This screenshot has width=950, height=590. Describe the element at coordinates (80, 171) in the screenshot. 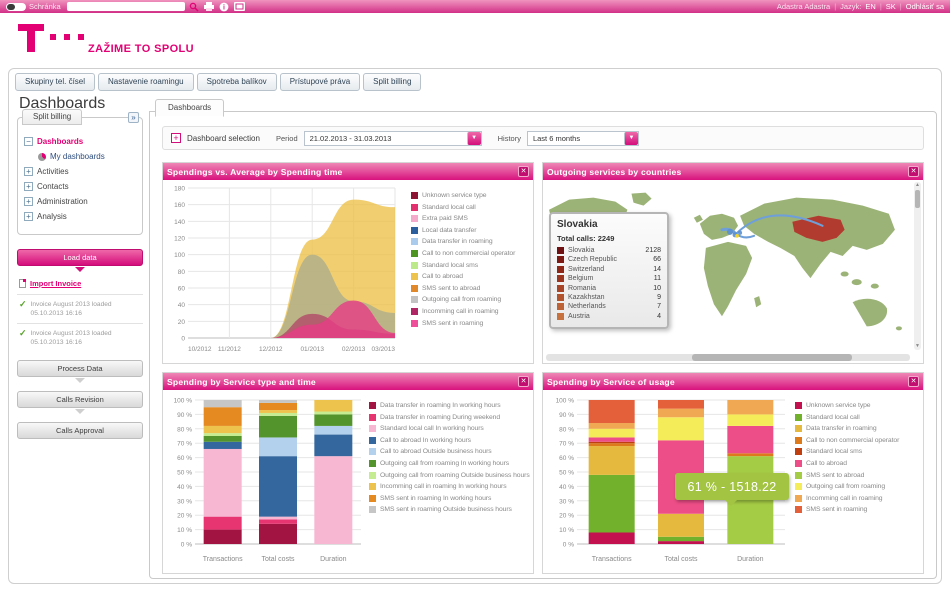

I see `tree-item-activities: + Activities` at that location.